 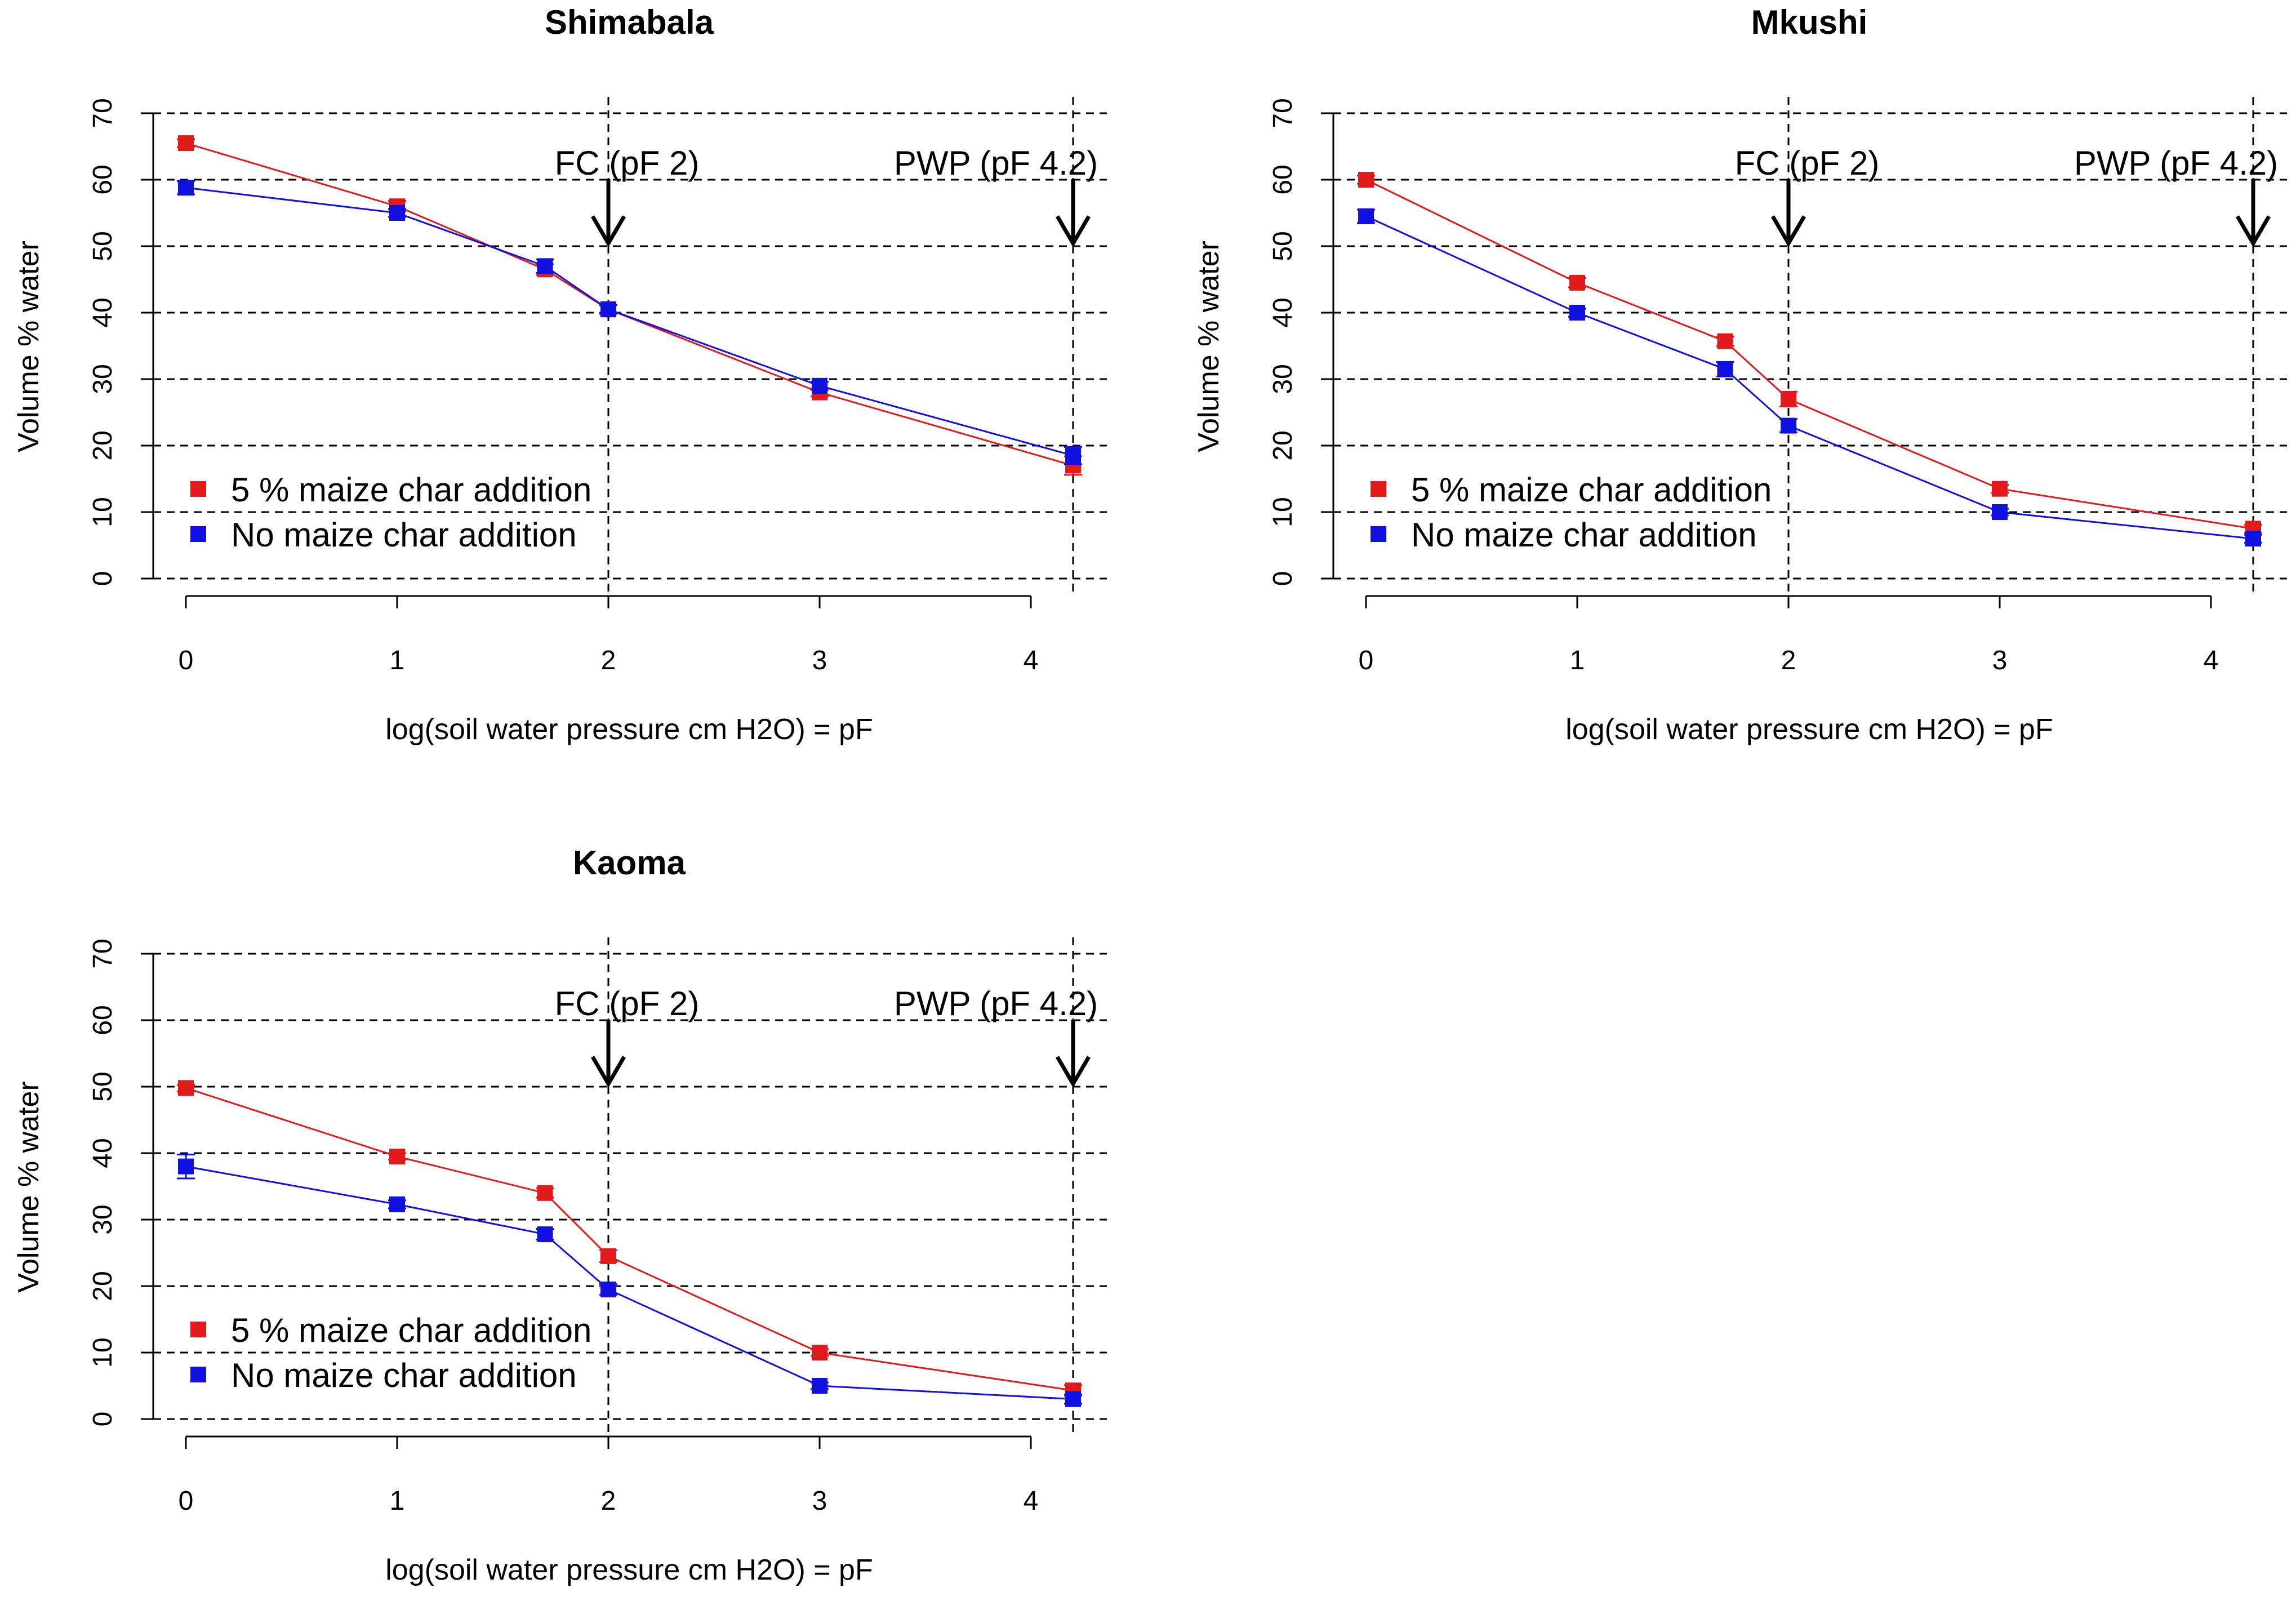 I want to click on pwp-annotation: PWP (pF 4.2), so click(x=996, y=163).